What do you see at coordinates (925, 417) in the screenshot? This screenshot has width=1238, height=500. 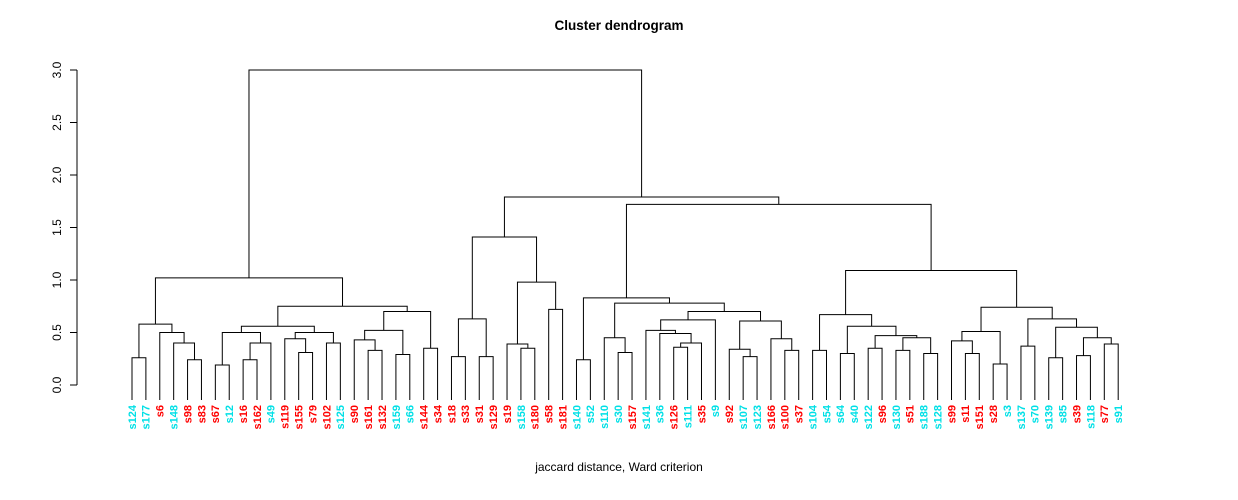 I see `leaf-label: s188` at bounding box center [925, 417].